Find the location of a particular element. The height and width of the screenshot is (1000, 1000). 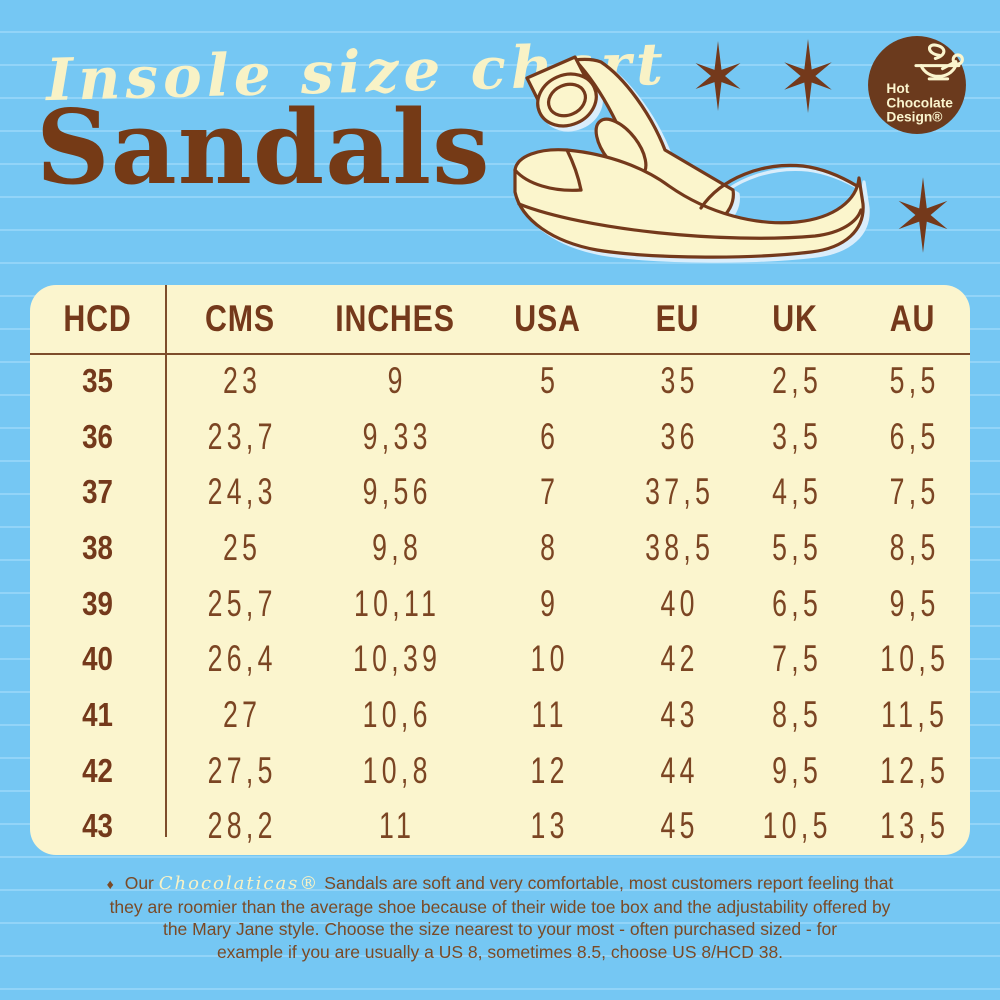

table-cell: 12 is located at coordinates (549, 770).